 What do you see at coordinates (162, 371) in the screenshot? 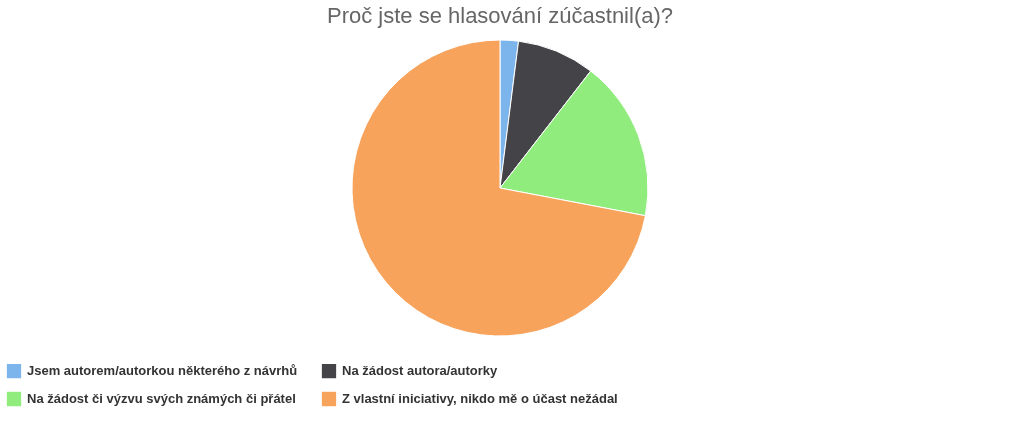
I see `legend-label: Jsem autorem/autorkou některého z návrhů` at bounding box center [162, 371].